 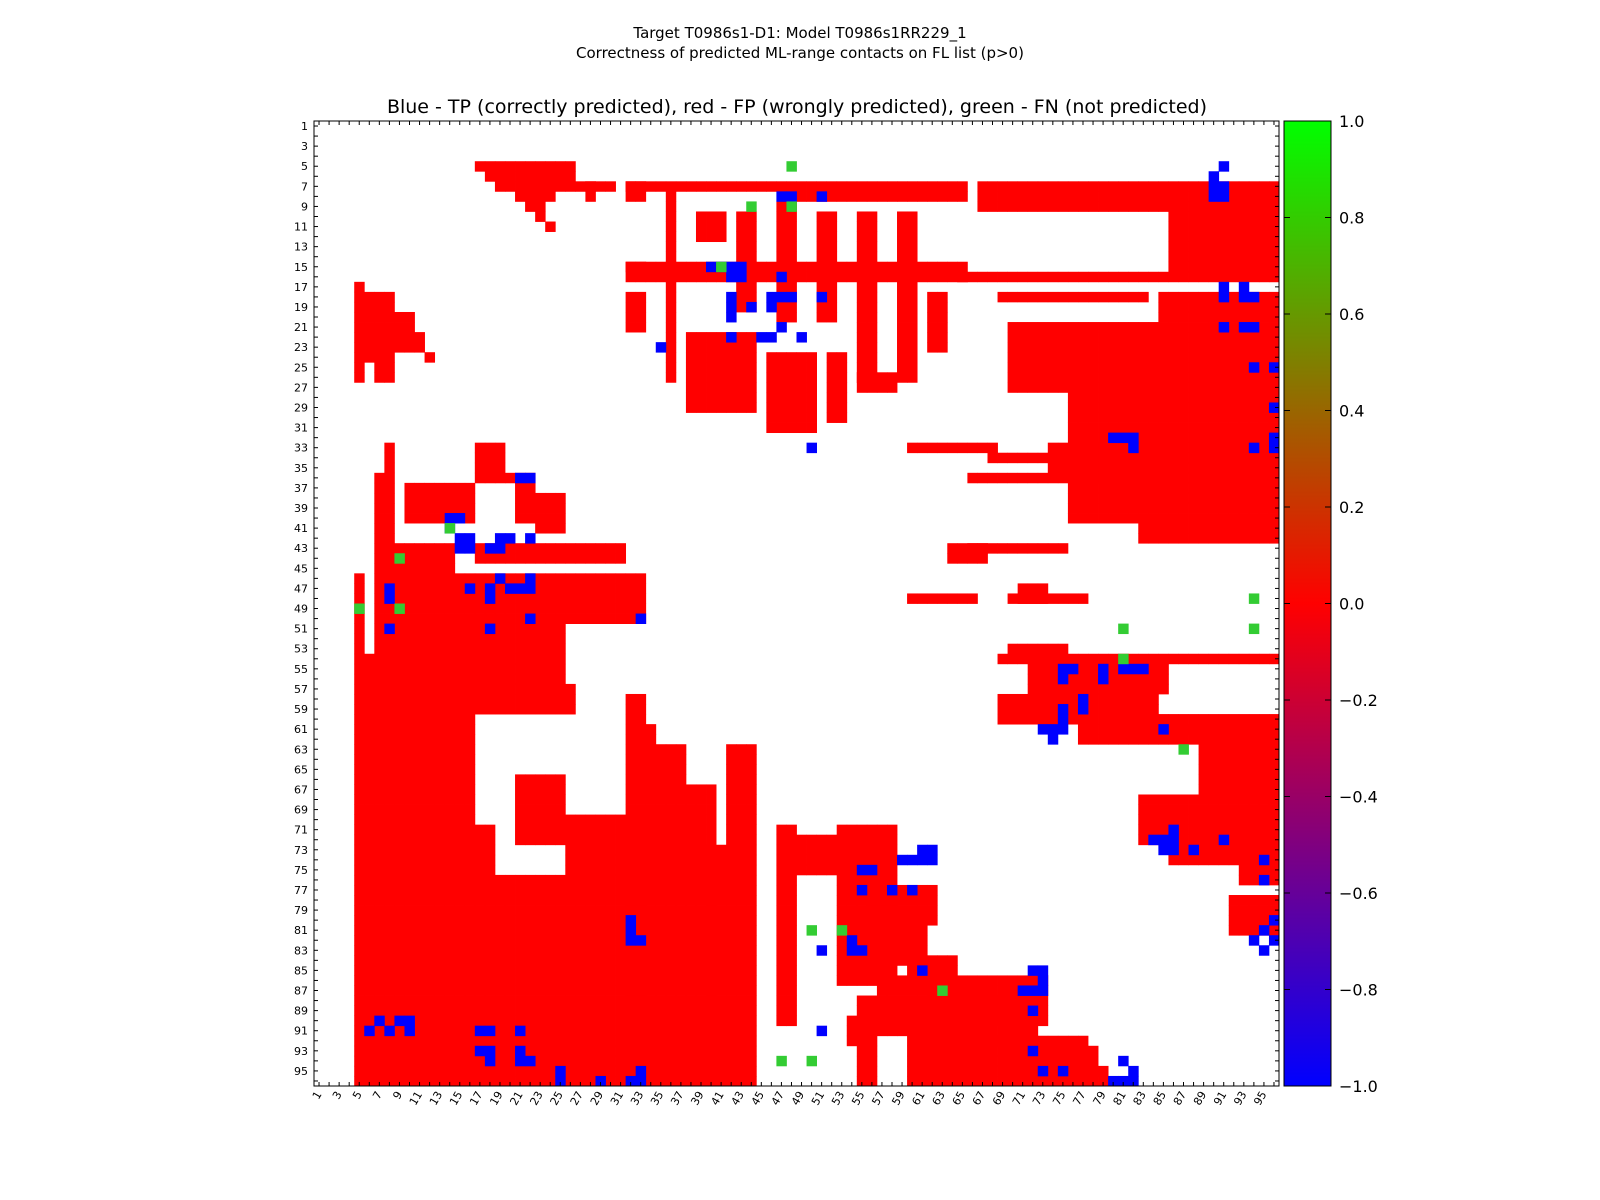 I want to click on x-tick-label: 11, so click(x=416, y=1098).